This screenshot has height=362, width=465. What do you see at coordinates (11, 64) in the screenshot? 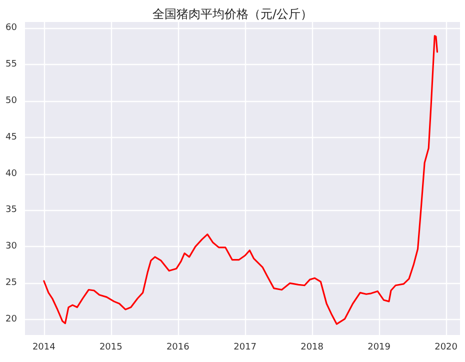
I see `y-tick-label: 55` at bounding box center [11, 64].